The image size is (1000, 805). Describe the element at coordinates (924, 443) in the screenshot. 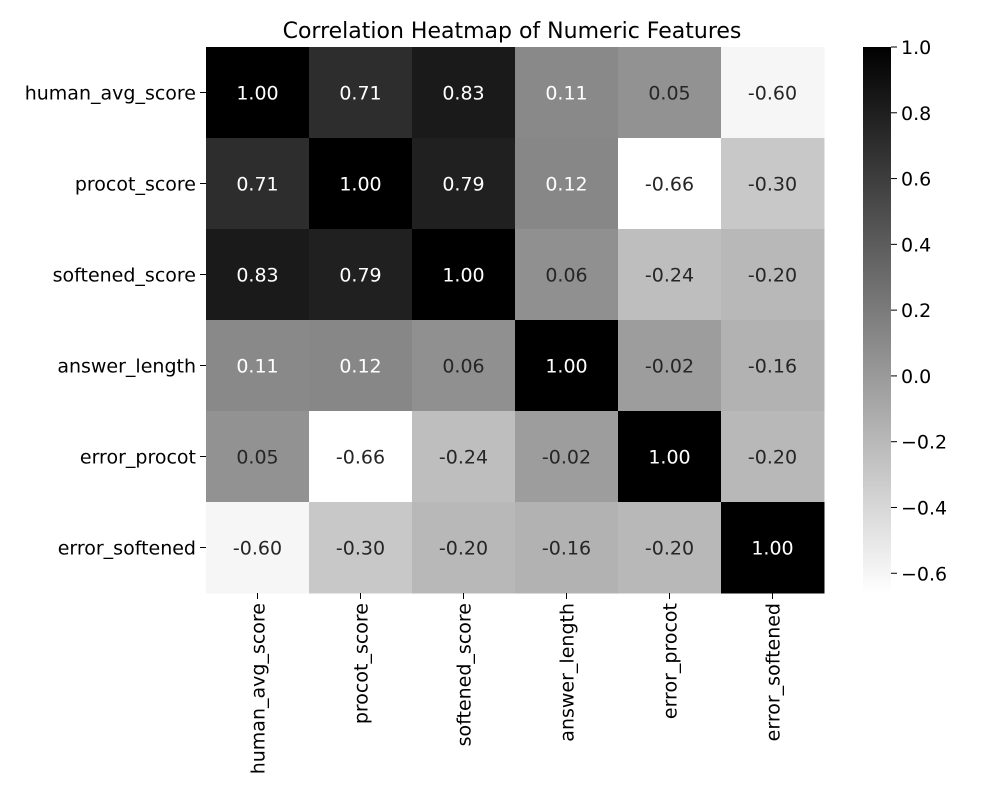

I see `colorbar-tick-label: −0.2` at that location.